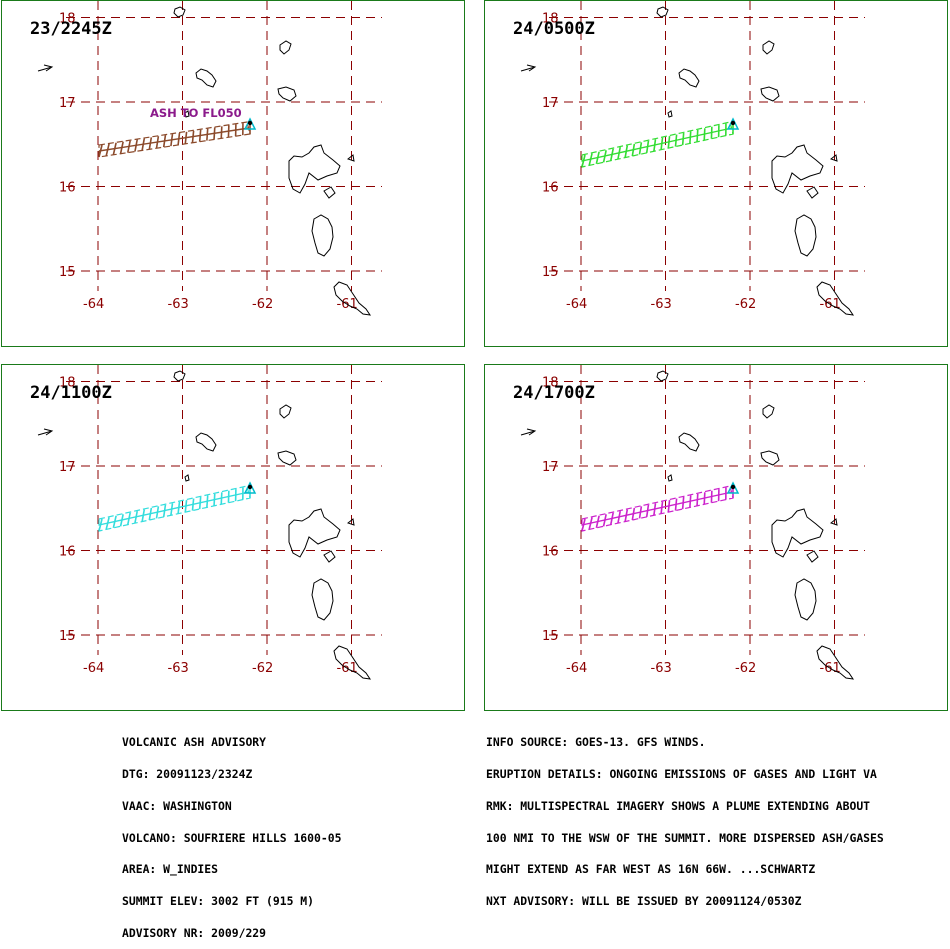  I want to click on advisory-line: INFO SOURCE: GOES-13. GFS WINDS., so click(685, 742).